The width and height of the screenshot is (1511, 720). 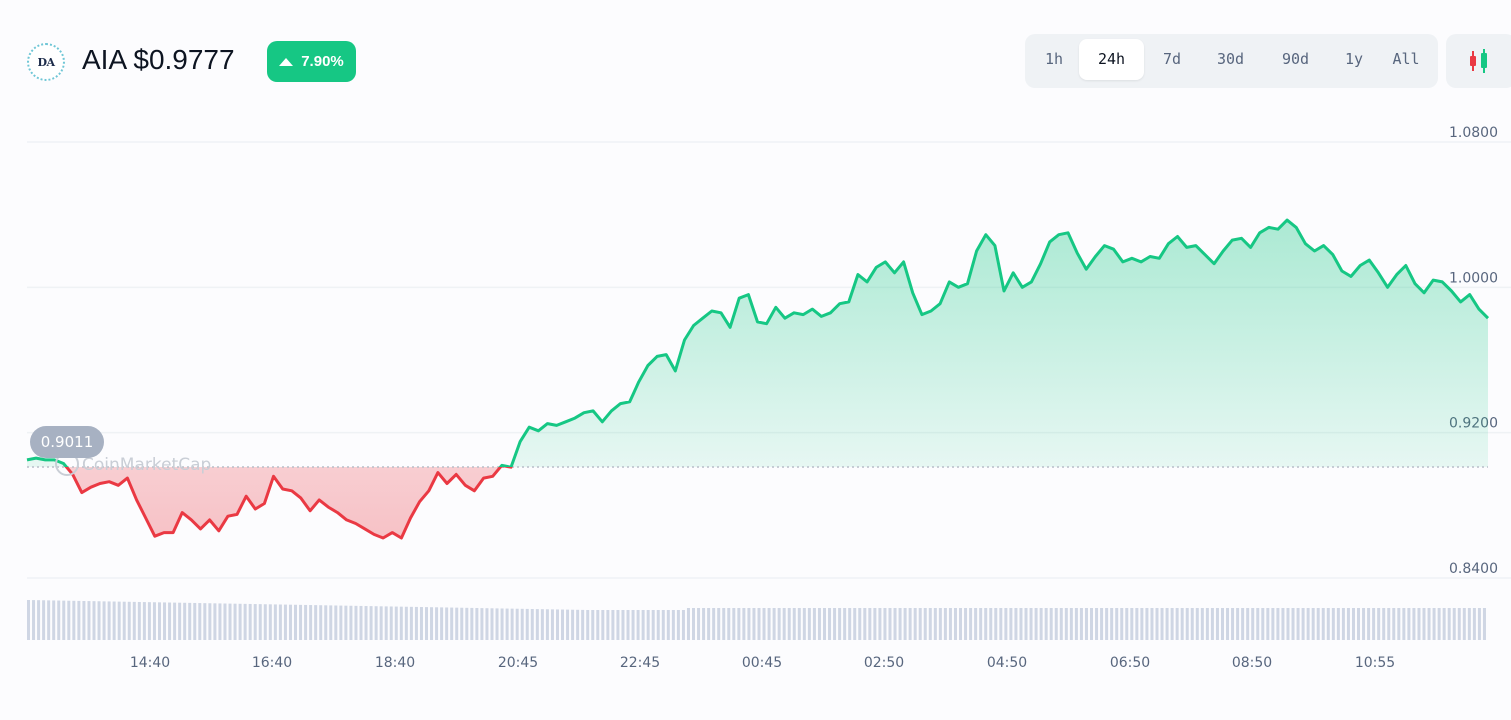 What do you see at coordinates (1354, 59) in the screenshot?
I see `range-1y-button: 1y` at bounding box center [1354, 59].